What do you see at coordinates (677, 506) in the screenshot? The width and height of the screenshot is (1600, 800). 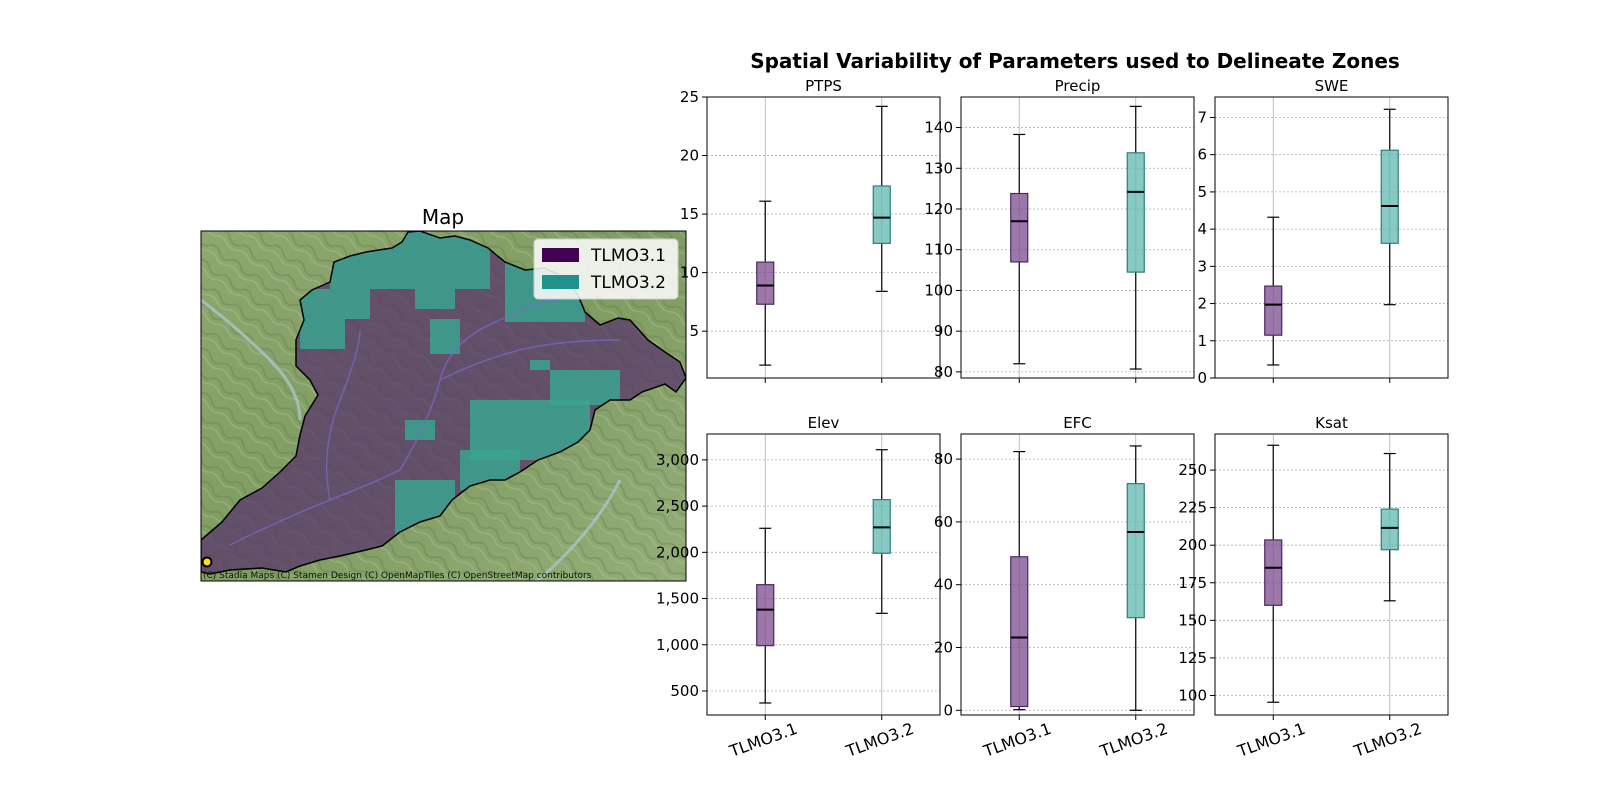 I see `y-tick-label: 2,500` at bounding box center [677, 506].